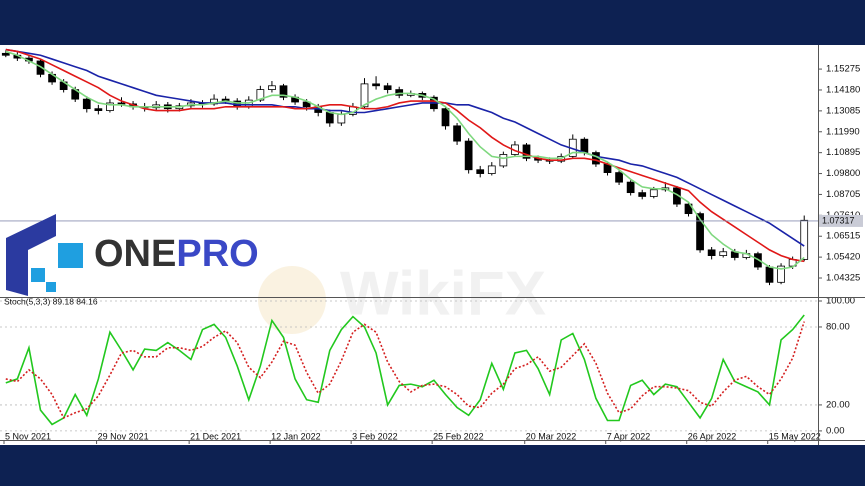 The image size is (865, 486). I want to click on current-price-label: 1.07317, so click(838, 220).